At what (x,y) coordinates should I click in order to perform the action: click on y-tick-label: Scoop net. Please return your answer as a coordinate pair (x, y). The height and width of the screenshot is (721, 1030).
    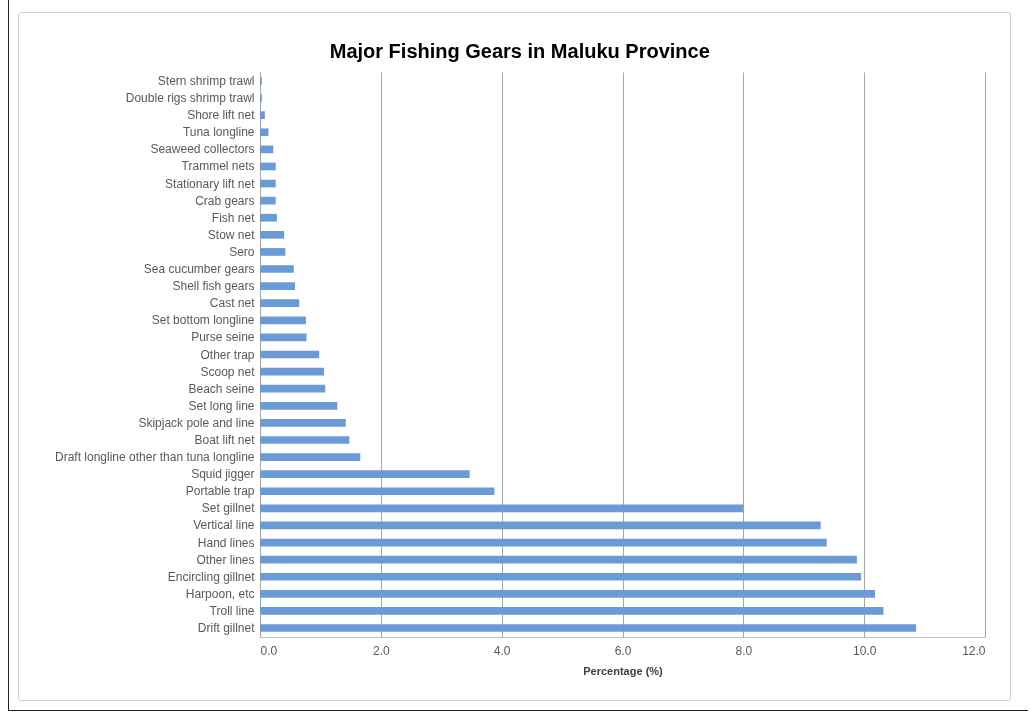
    Looking at the image, I should click on (228, 371).